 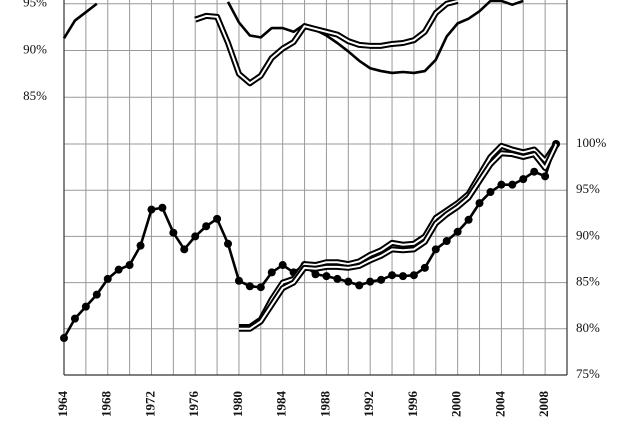 I want to click on x-tick-label: 1964, so click(x=62, y=404).